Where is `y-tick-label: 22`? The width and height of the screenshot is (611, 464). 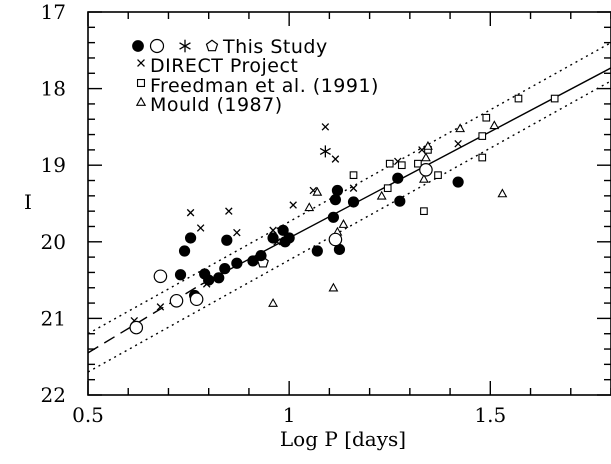 y-tick-label: 22 is located at coordinates (53, 395).